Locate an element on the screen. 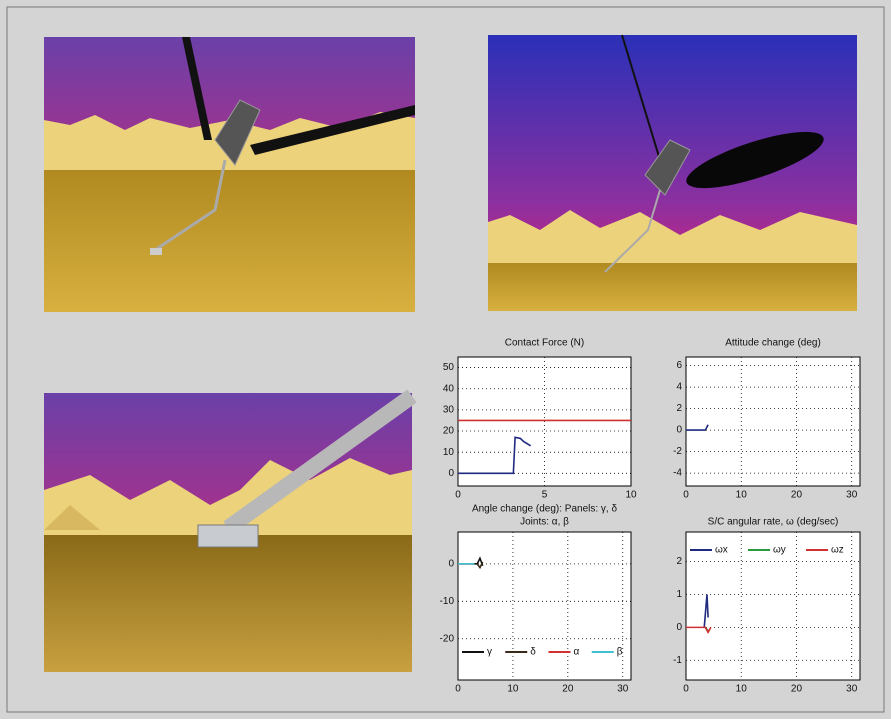  y-tick-label: -2 is located at coordinates (677, 451).